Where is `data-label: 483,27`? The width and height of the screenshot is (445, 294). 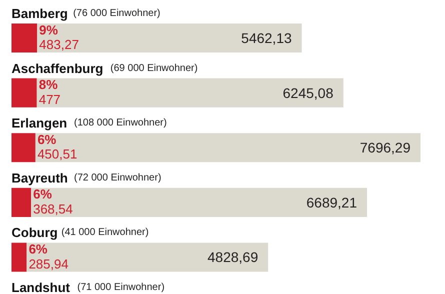
data-label: 483,27 is located at coordinates (59, 44).